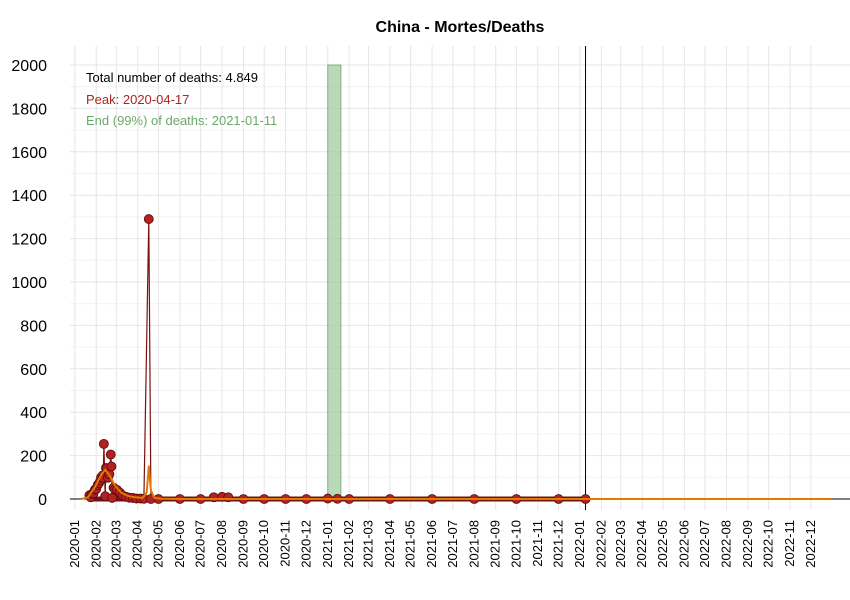 This screenshot has height=600, width=850. Describe the element at coordinates (305, 544) in the screenshot. I see `x-tick-label: 2020-12` at that location.